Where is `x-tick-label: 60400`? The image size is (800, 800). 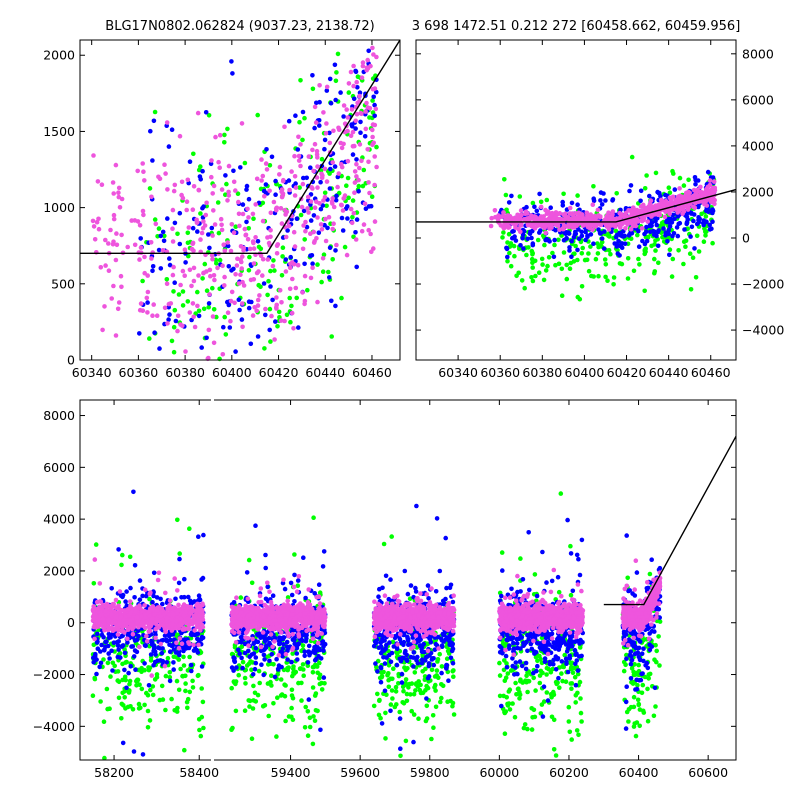 x-tick-label: 60400 is located at coordinates (232, 372).